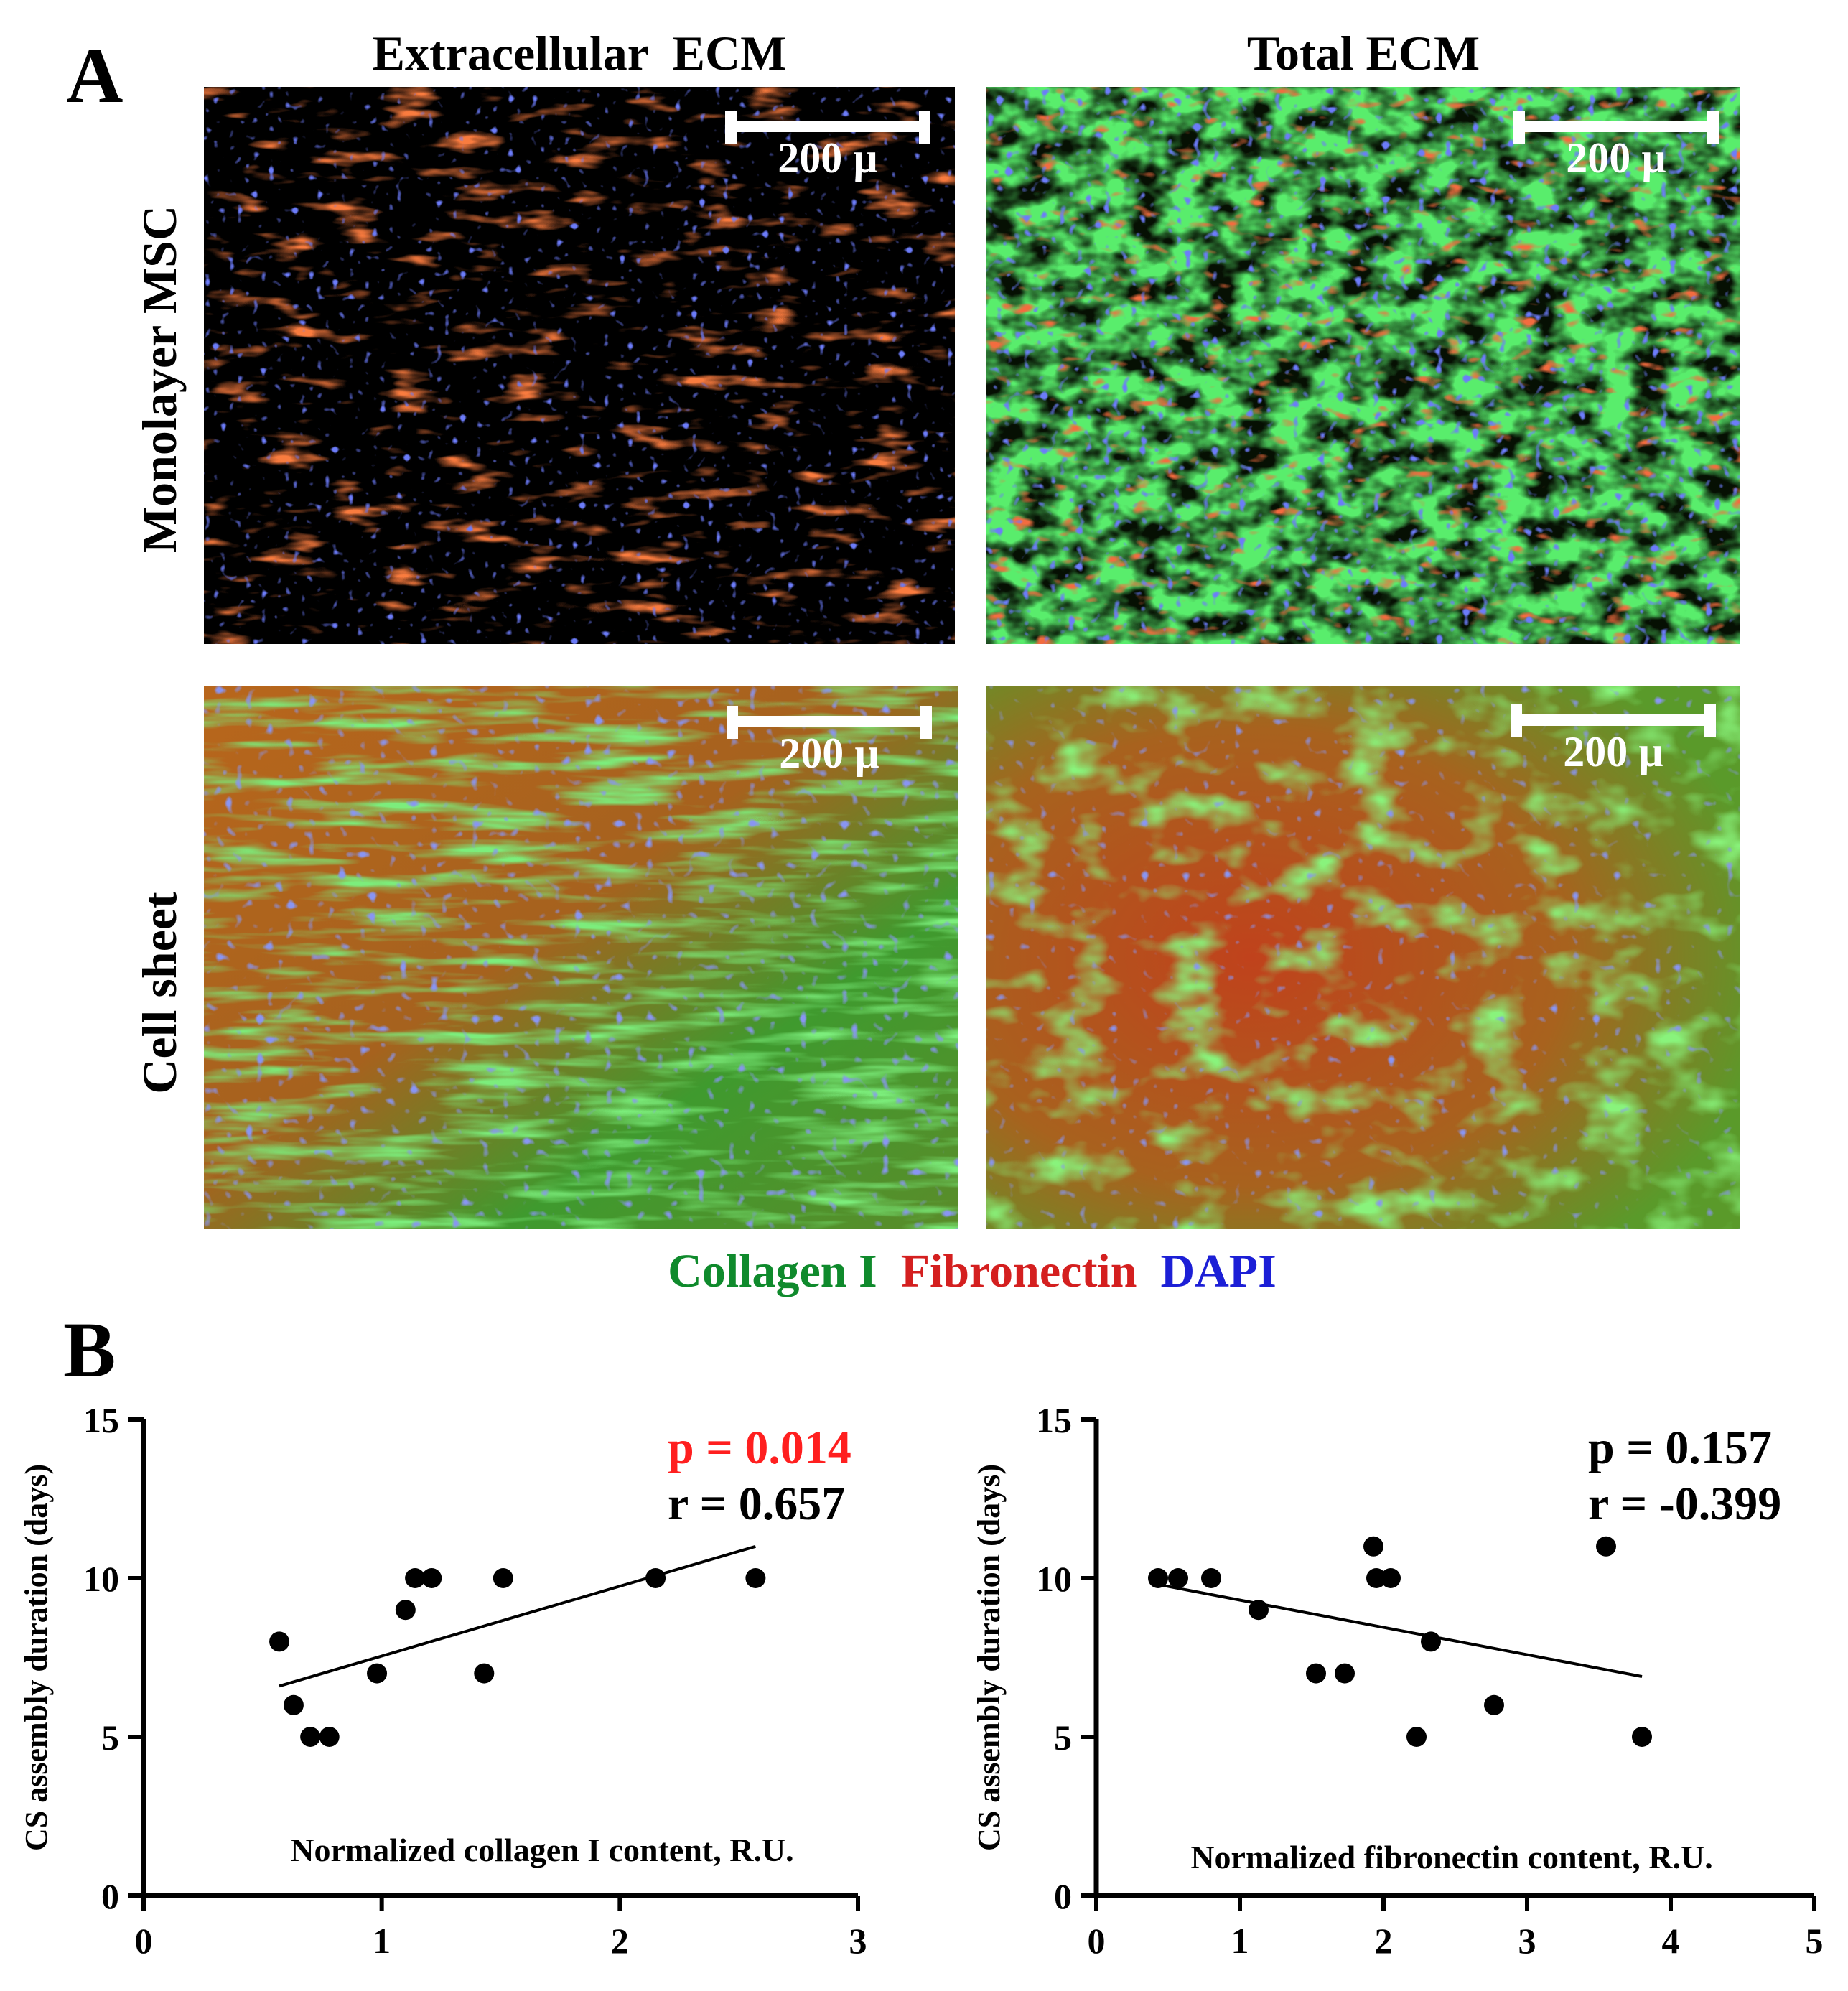 This screenshot has width=1848, height=1991. I want to click on micrograph-cellsheet-total, so click(1363, 958).